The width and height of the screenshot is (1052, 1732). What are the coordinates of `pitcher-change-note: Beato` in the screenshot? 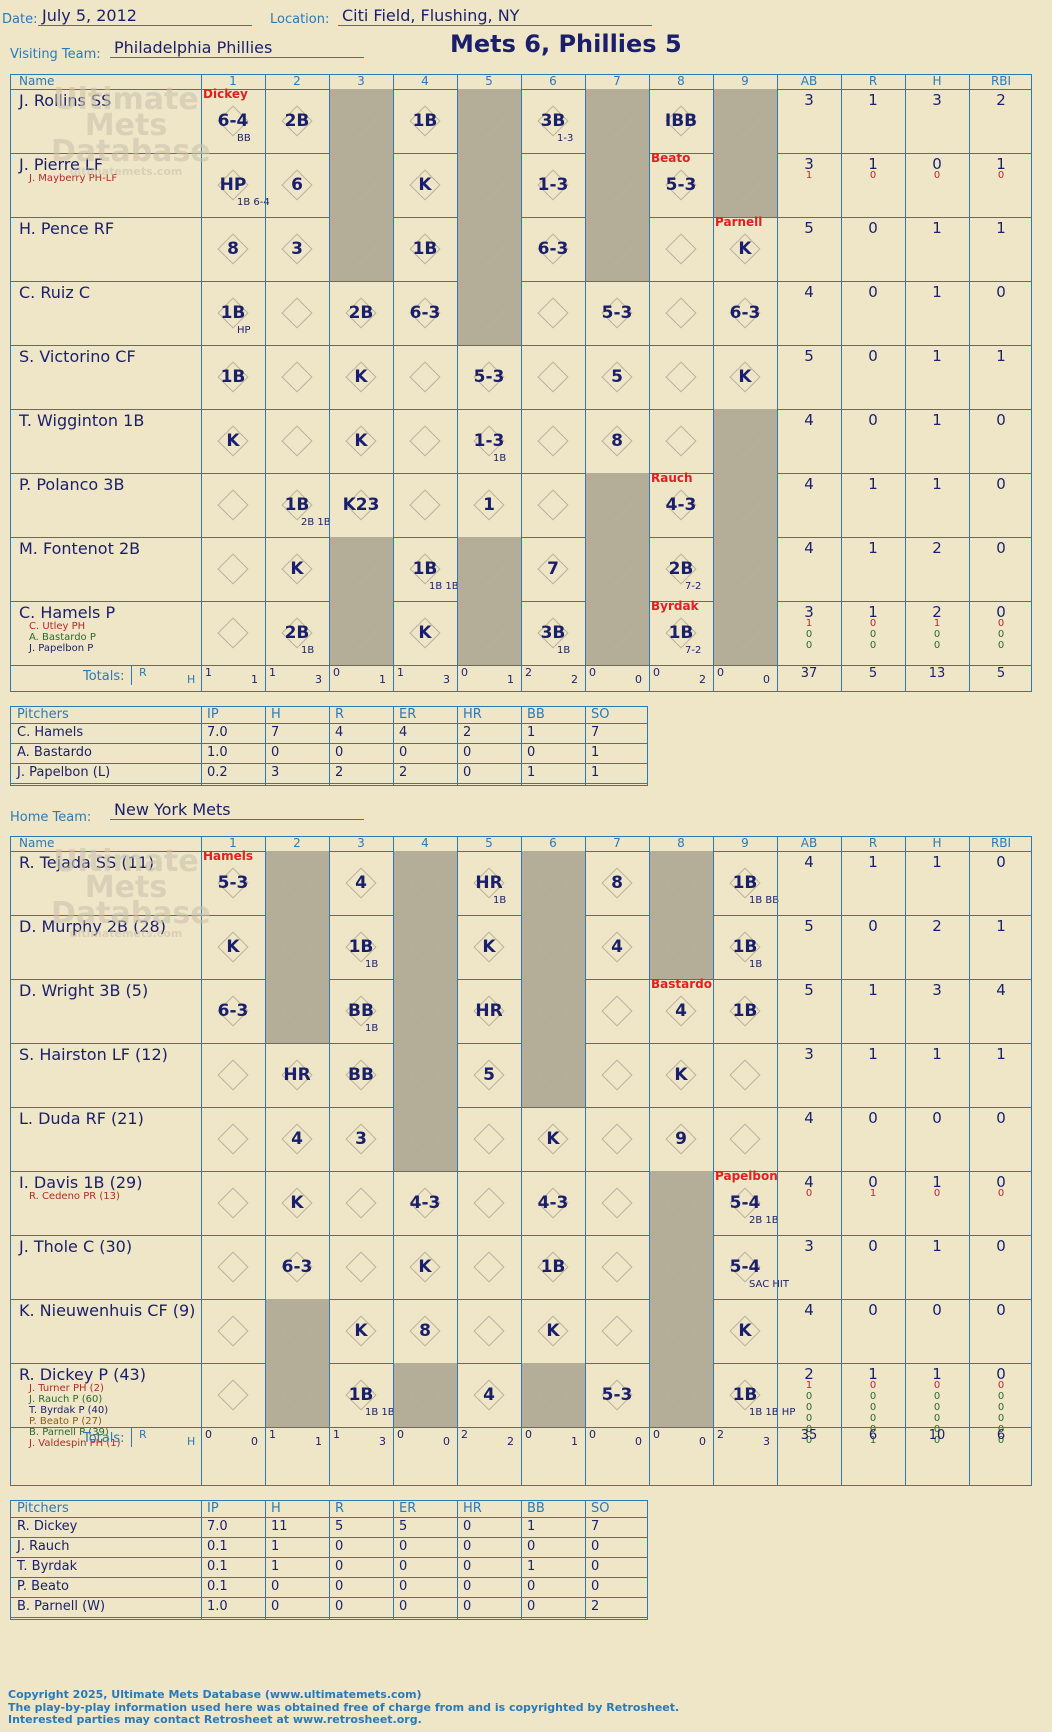 It's located at (671, 158).